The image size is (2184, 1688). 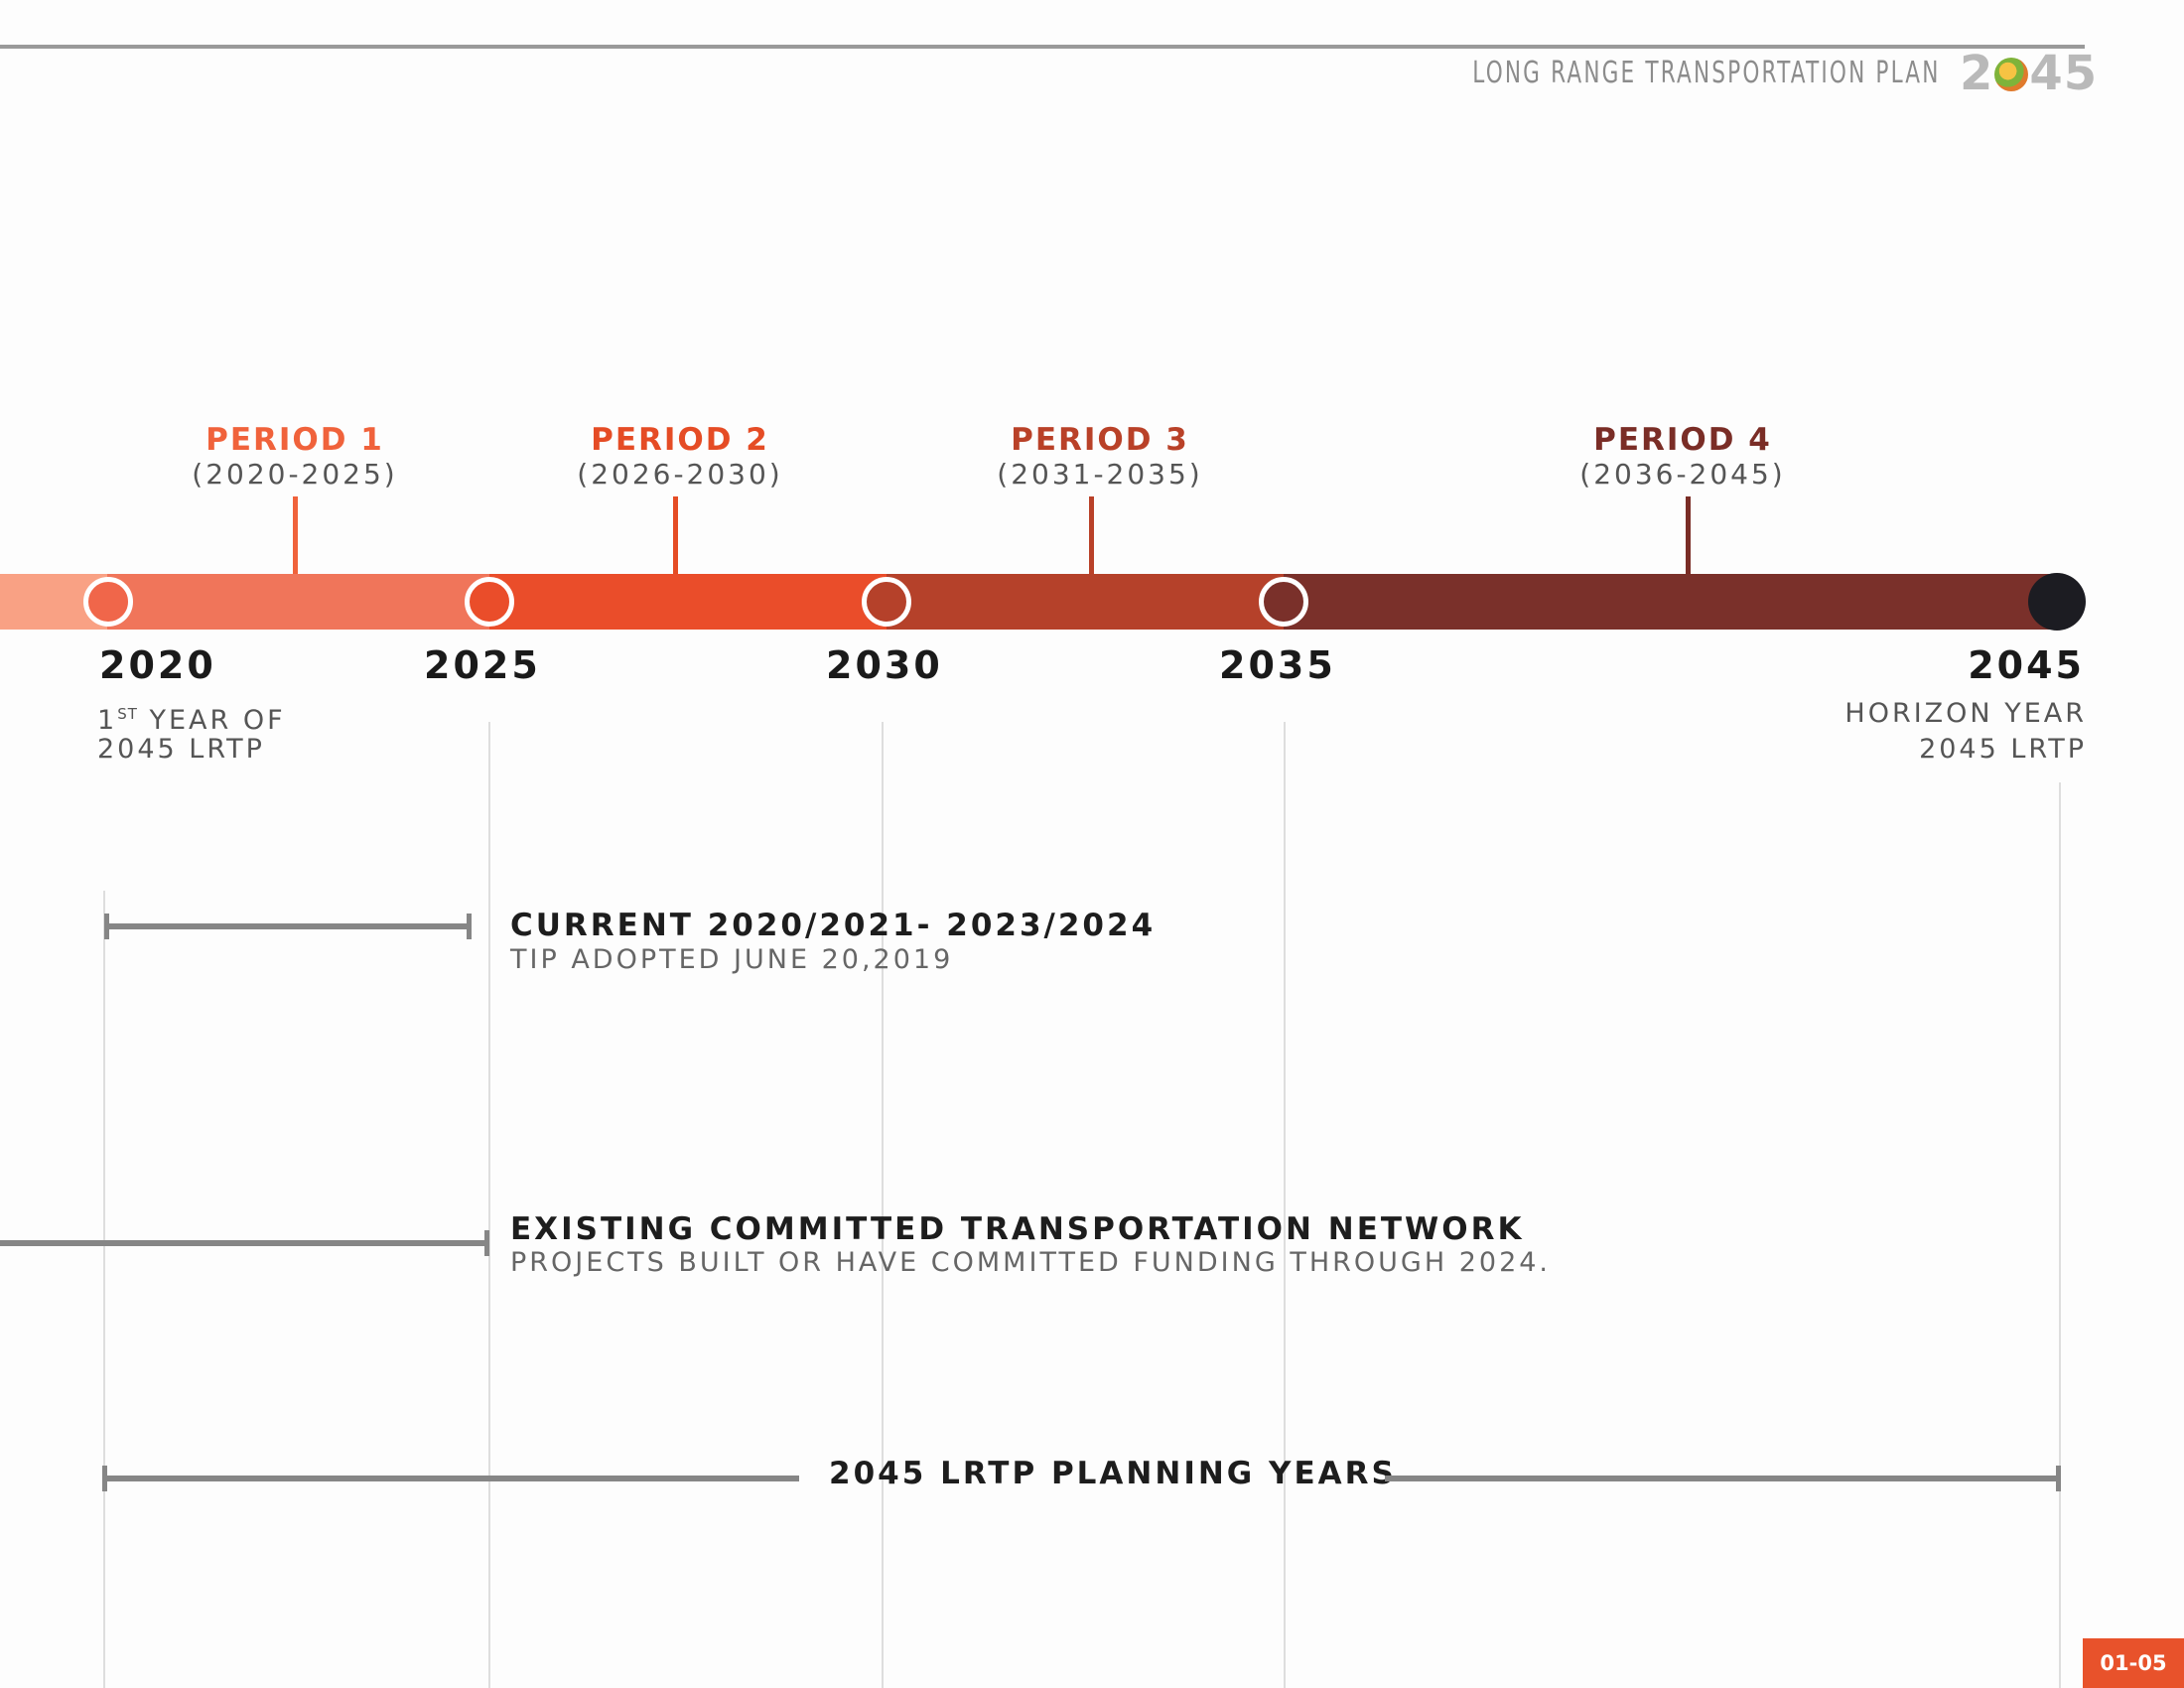 I want to click on milestone-node-2045, so click(x=2057, y=602).